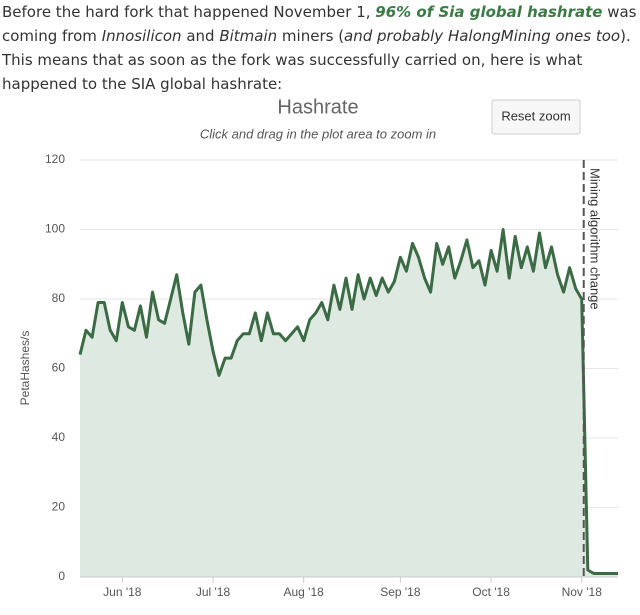 Image resolution: width=640 pixels, height=615 pixels. I want to click on x-tick-label: Jul '18, so click(213, 592).